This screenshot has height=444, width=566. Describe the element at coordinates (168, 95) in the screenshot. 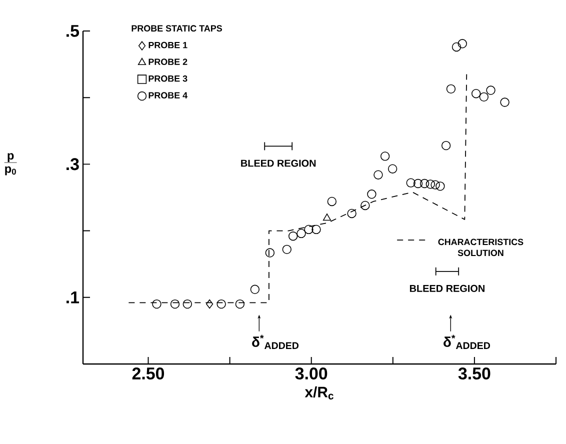

I see `legend-label: PROBE 4` at that location.